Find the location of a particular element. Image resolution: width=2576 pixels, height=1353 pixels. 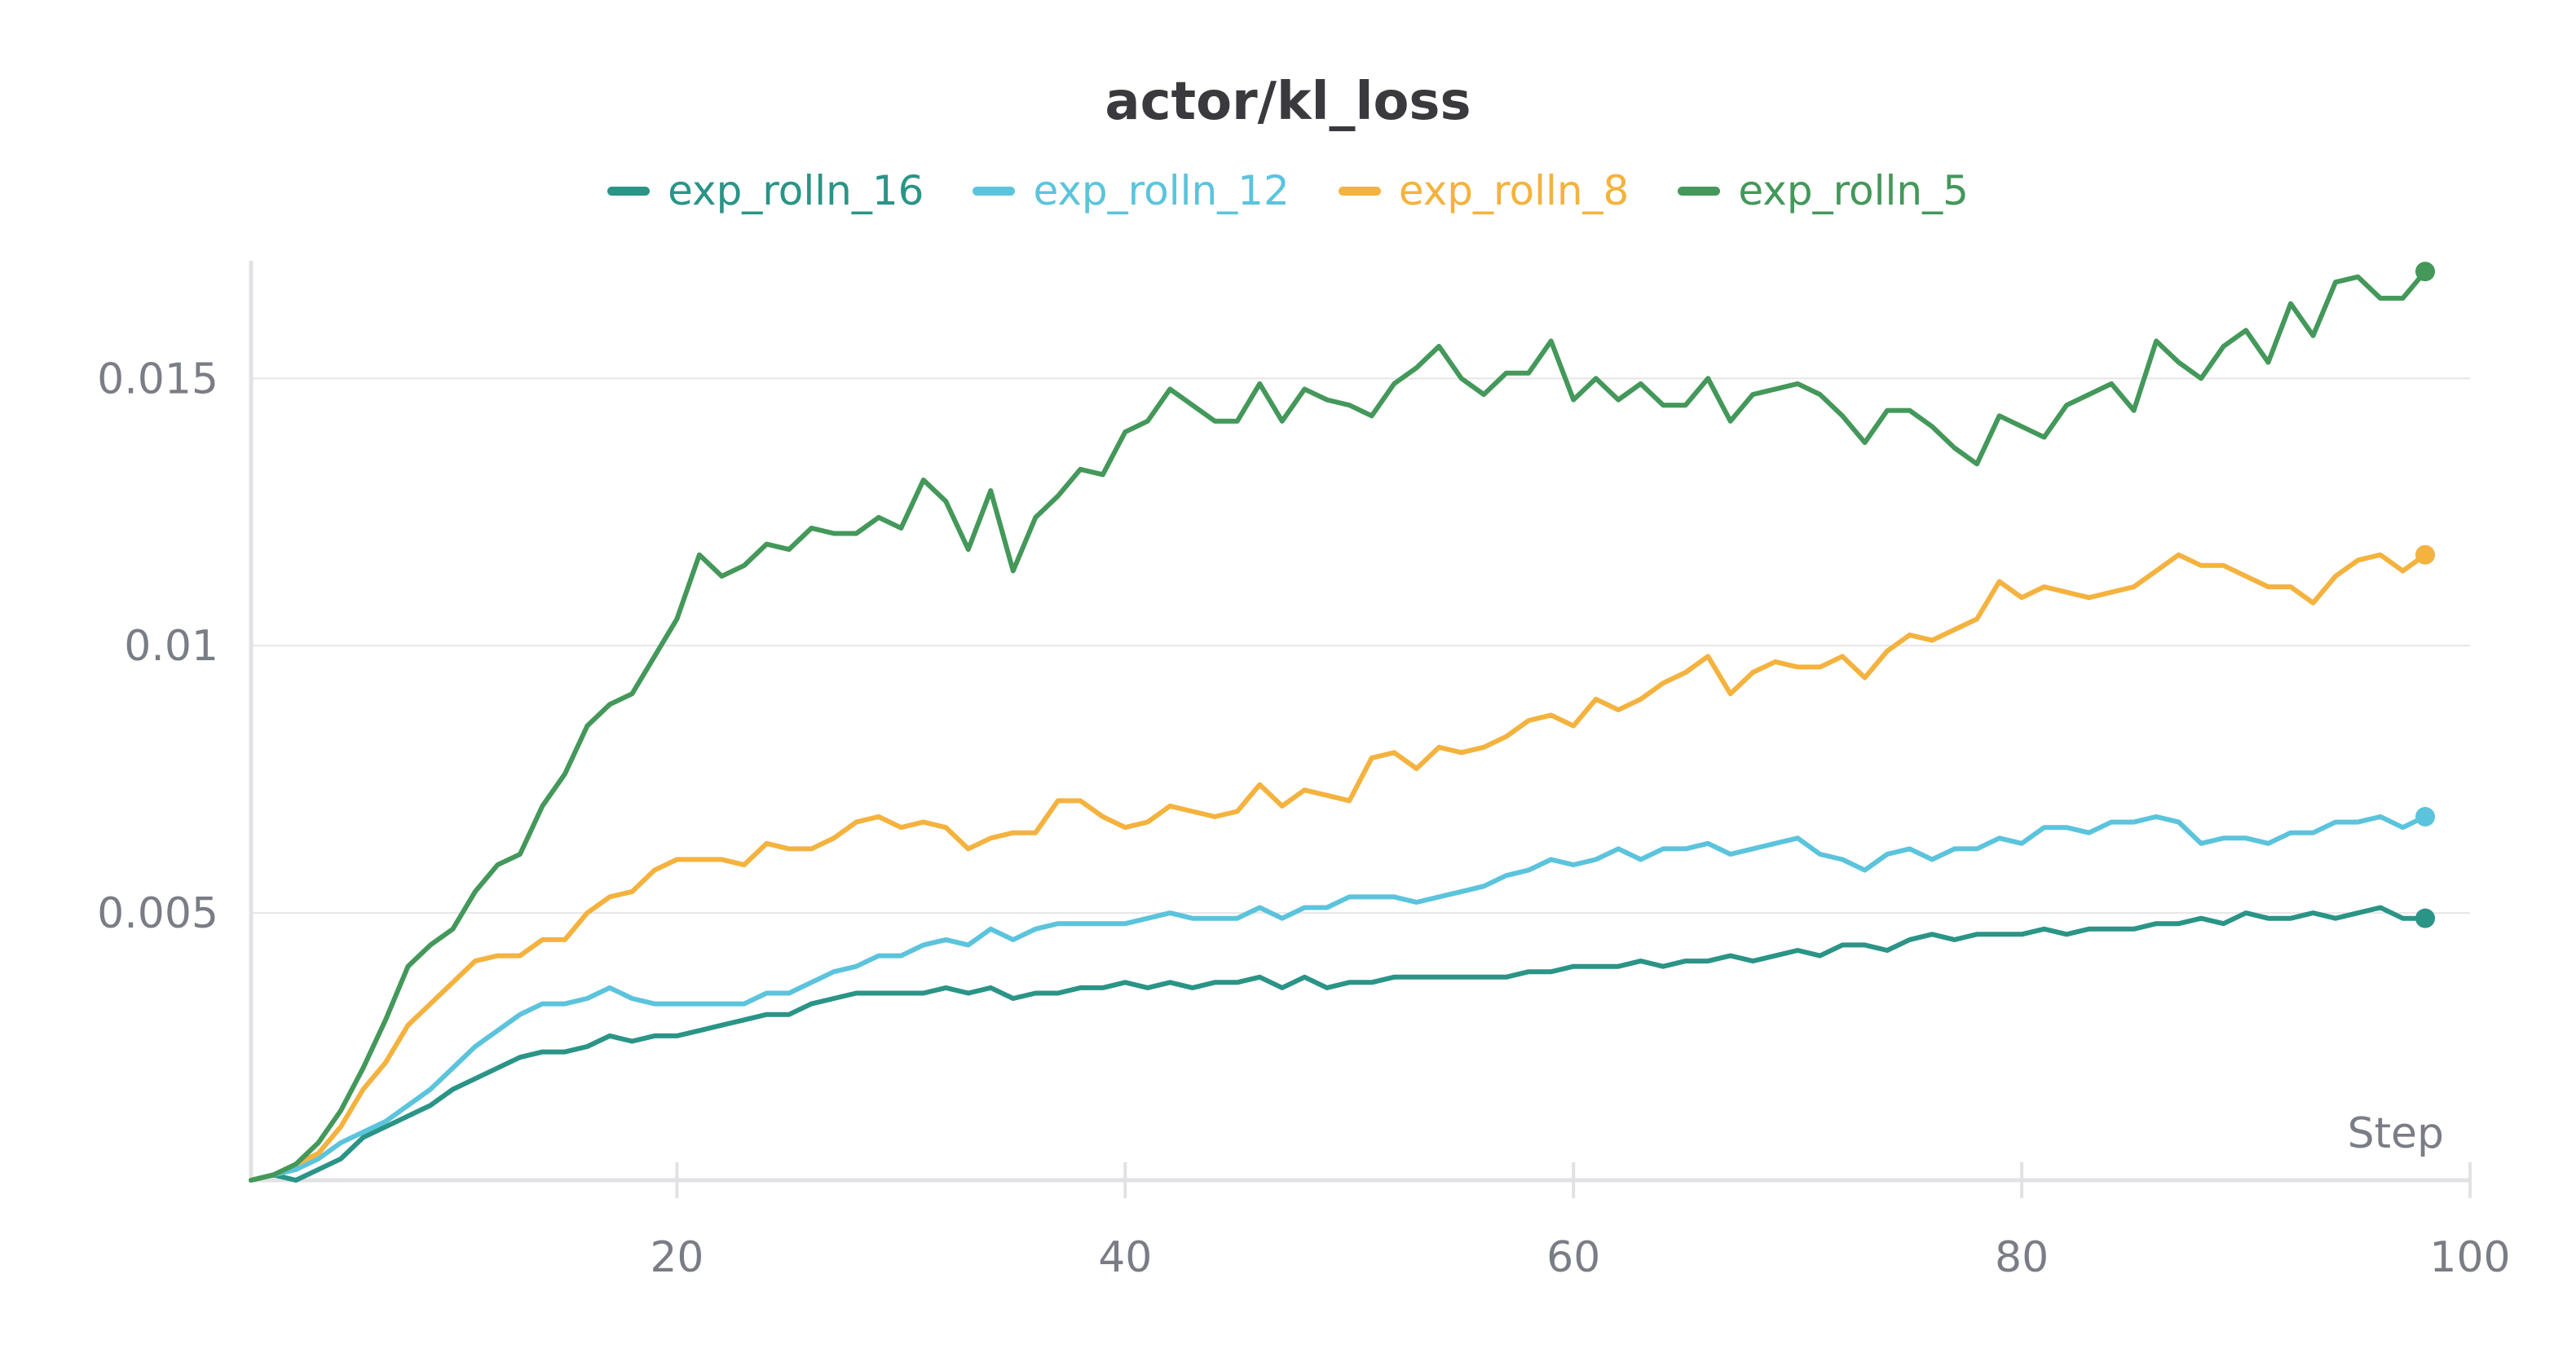

x-tick-label: 40 is located at coordinates (1125, 1257).